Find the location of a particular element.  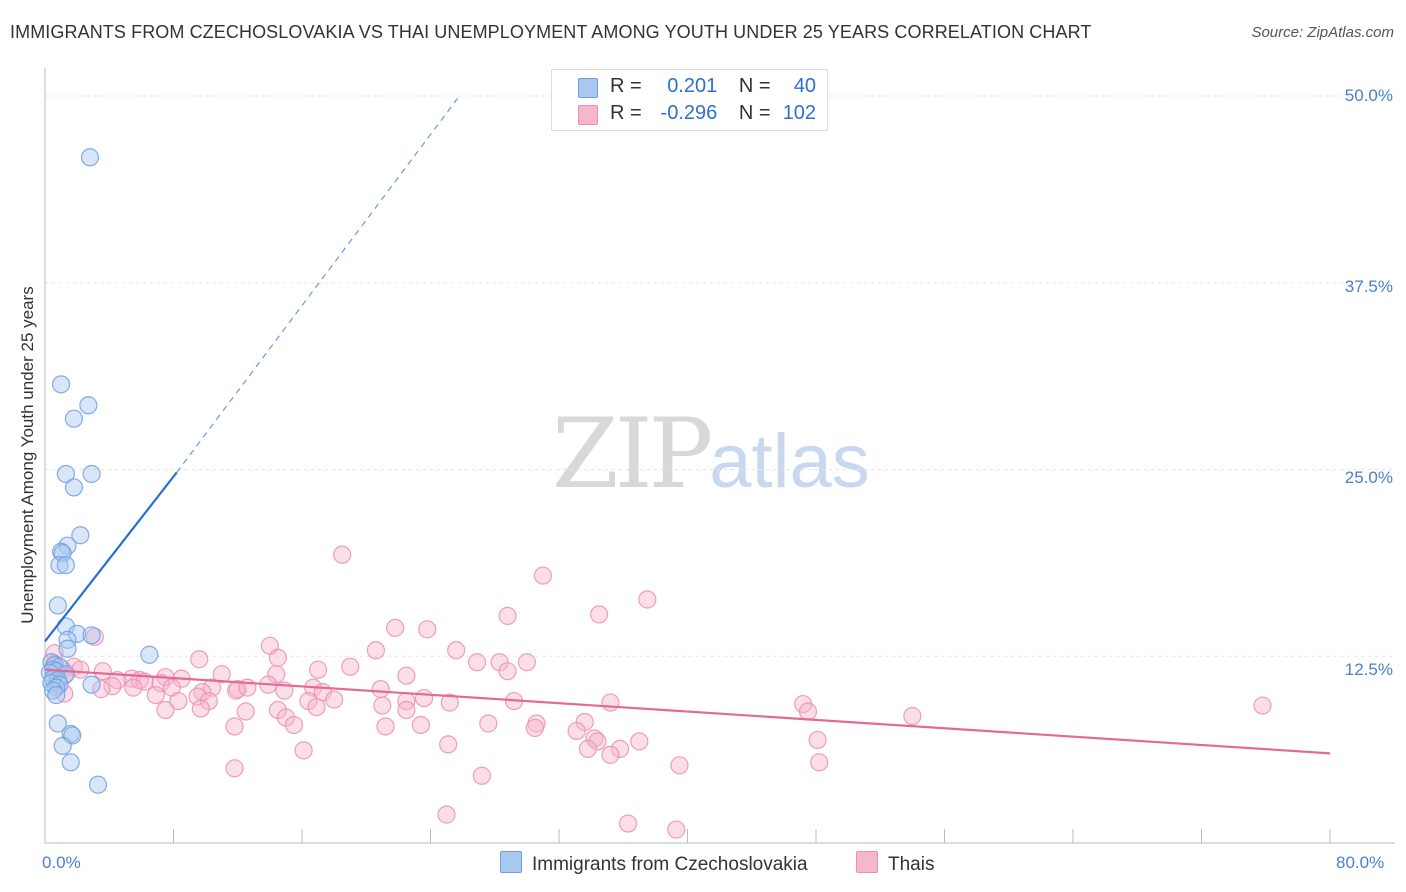

y-tick-label-12-5: 12.5% is located at coordinates (1368, 669).